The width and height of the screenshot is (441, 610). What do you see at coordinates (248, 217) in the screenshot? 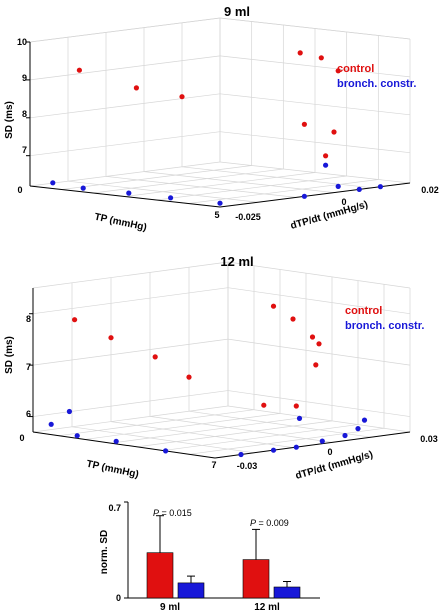
I see `y-tick-label: -0.025` at bounding box center [248, 217].